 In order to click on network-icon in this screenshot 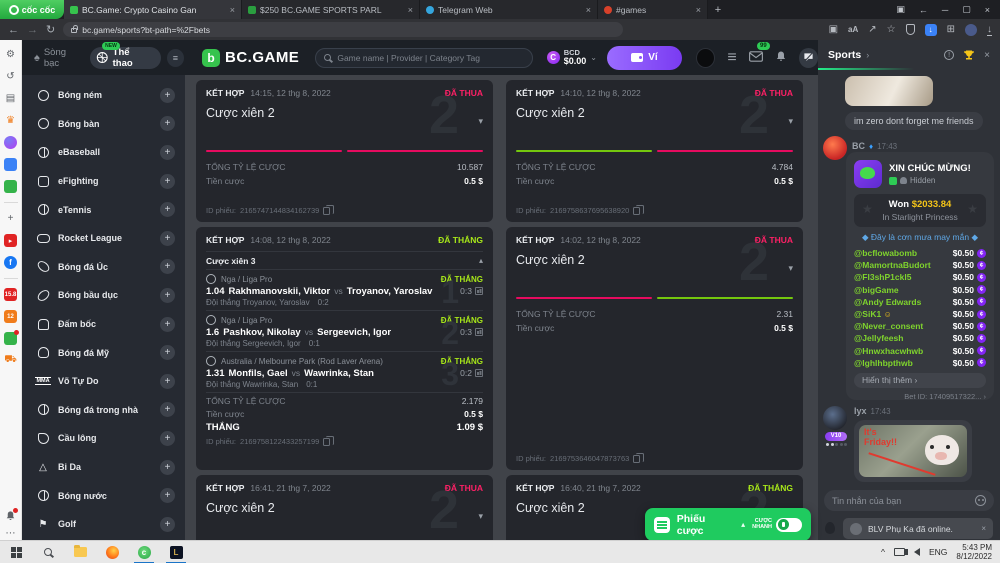, I will do `click(899, 552)`.